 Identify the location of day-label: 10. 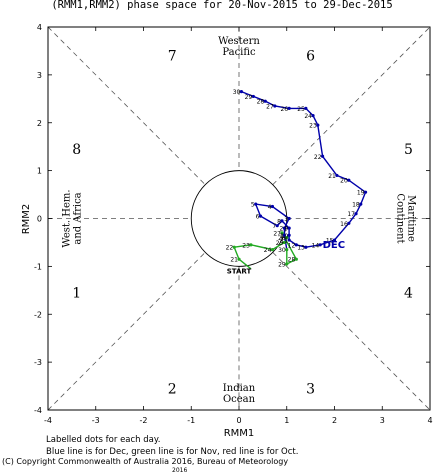
(284, 236).